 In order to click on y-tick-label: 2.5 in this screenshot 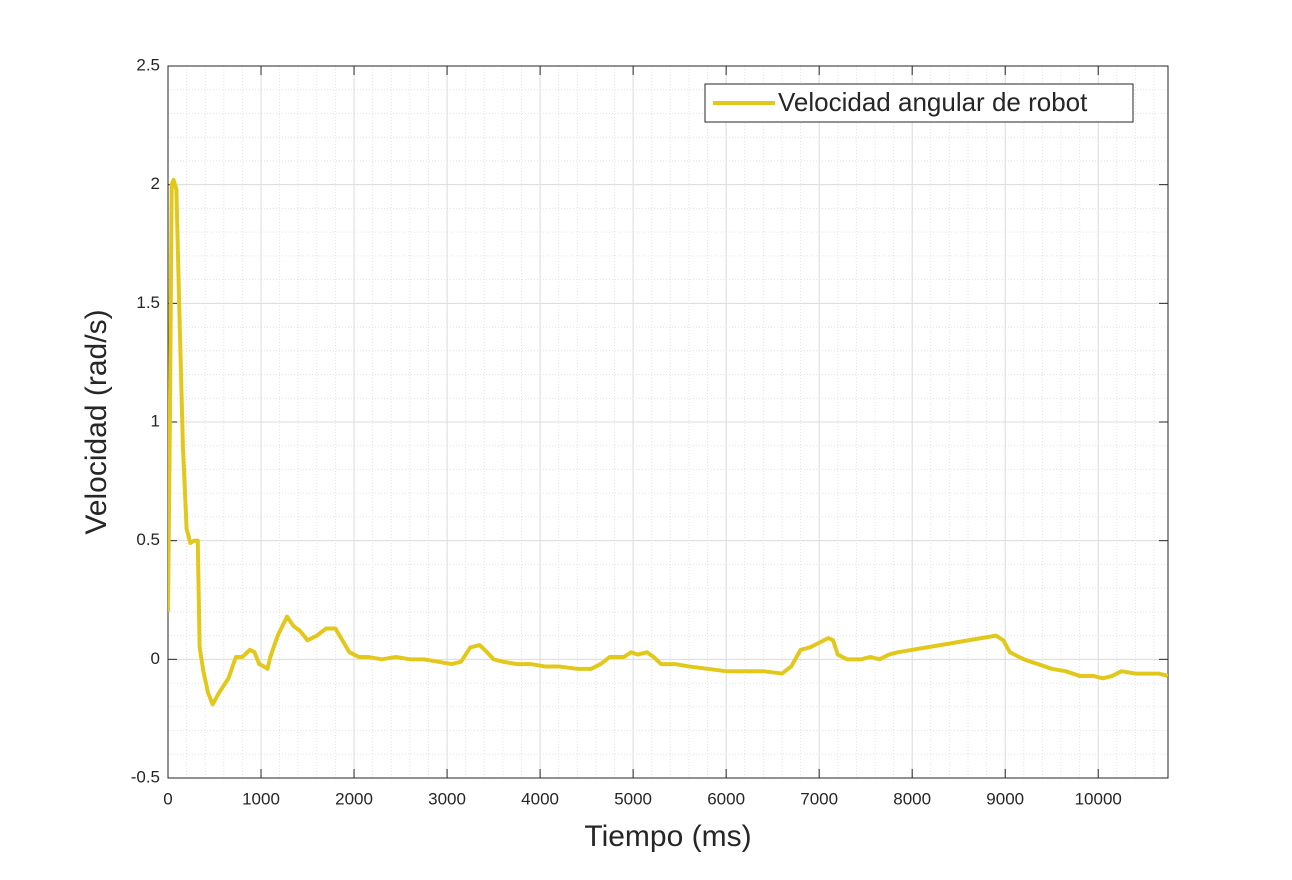, I will do `click(148, 64)`.